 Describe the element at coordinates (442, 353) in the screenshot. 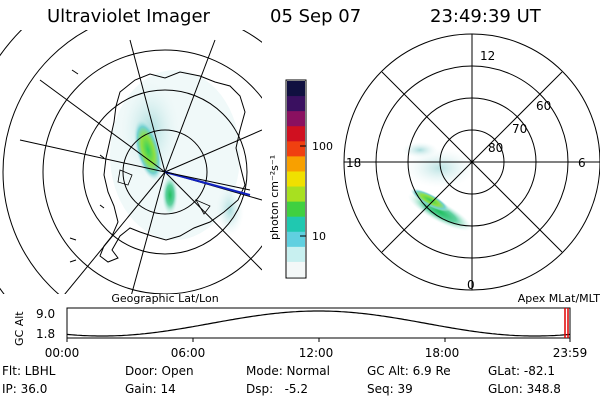

I see `time-tick-1800: 18:00` at that location.